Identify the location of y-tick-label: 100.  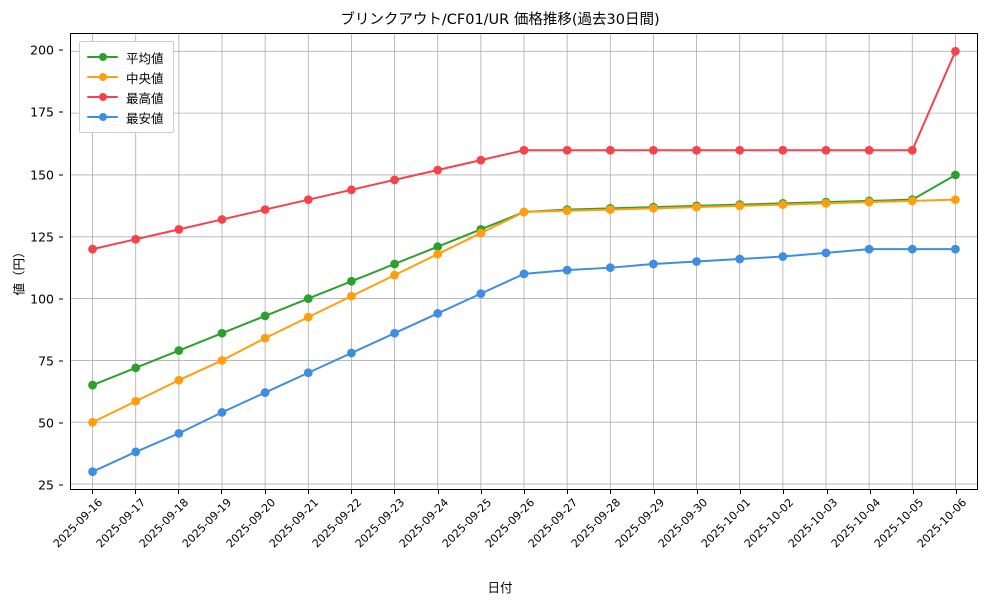
(42, 299).